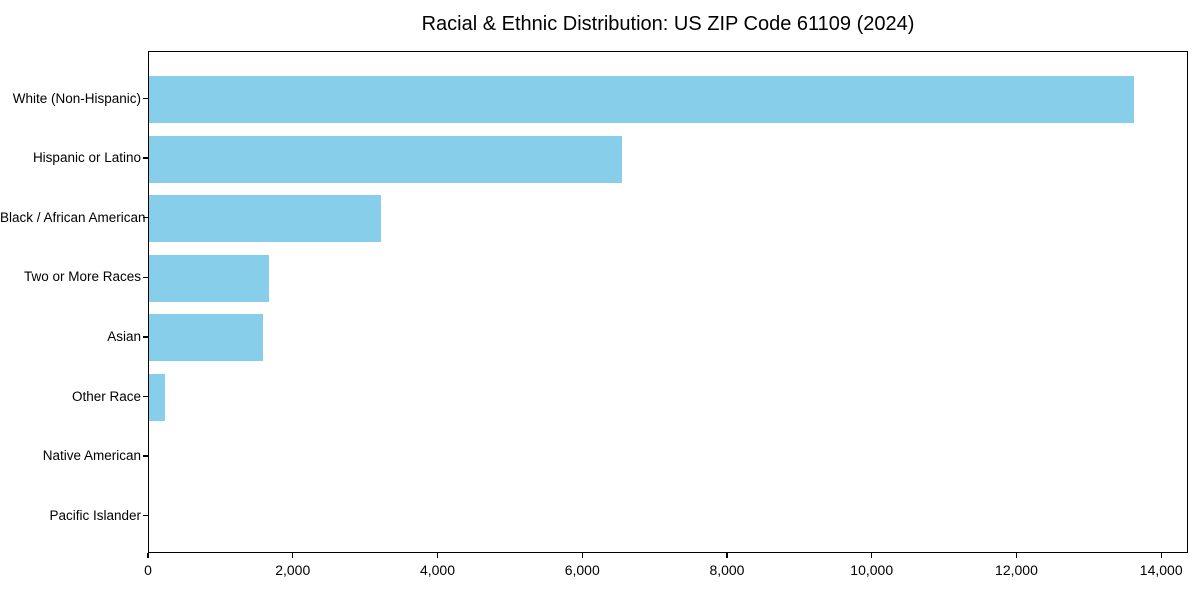 This screenshot has height=600, width=1200. I want to click on bar-two-or-more-races, so click(209, 278).